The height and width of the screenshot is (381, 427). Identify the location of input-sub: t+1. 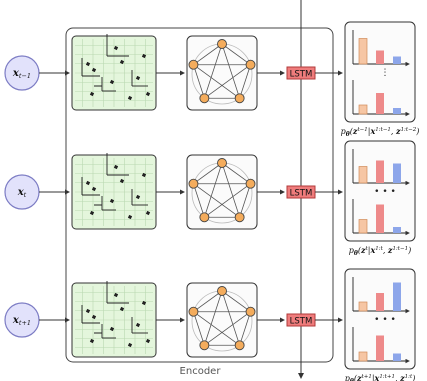
(25, 323).